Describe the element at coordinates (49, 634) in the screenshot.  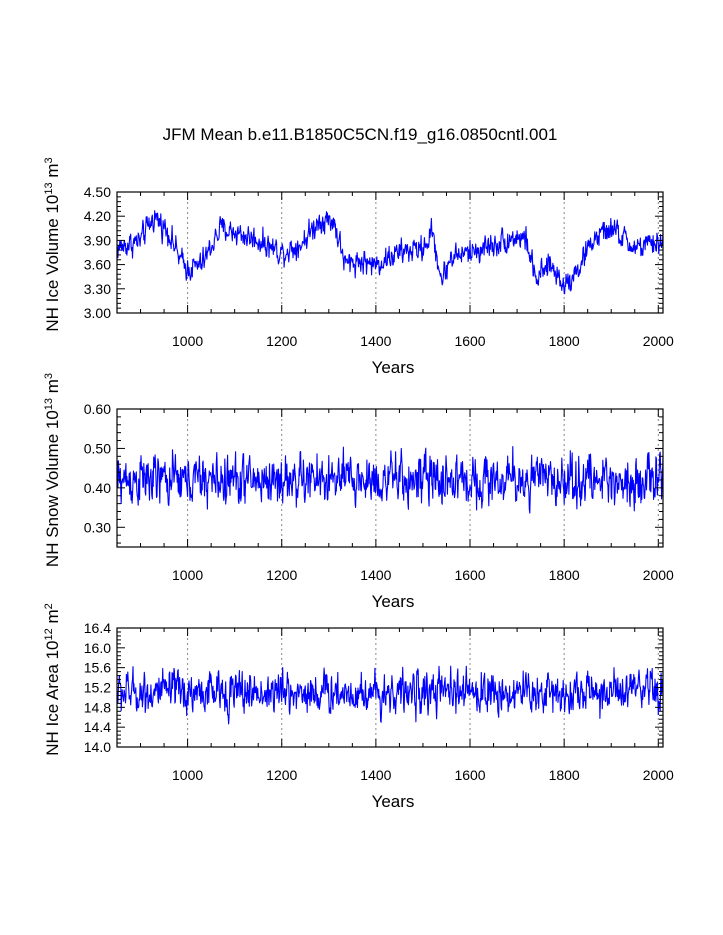
I see `y-axis-label-superscript: 12` at that location.